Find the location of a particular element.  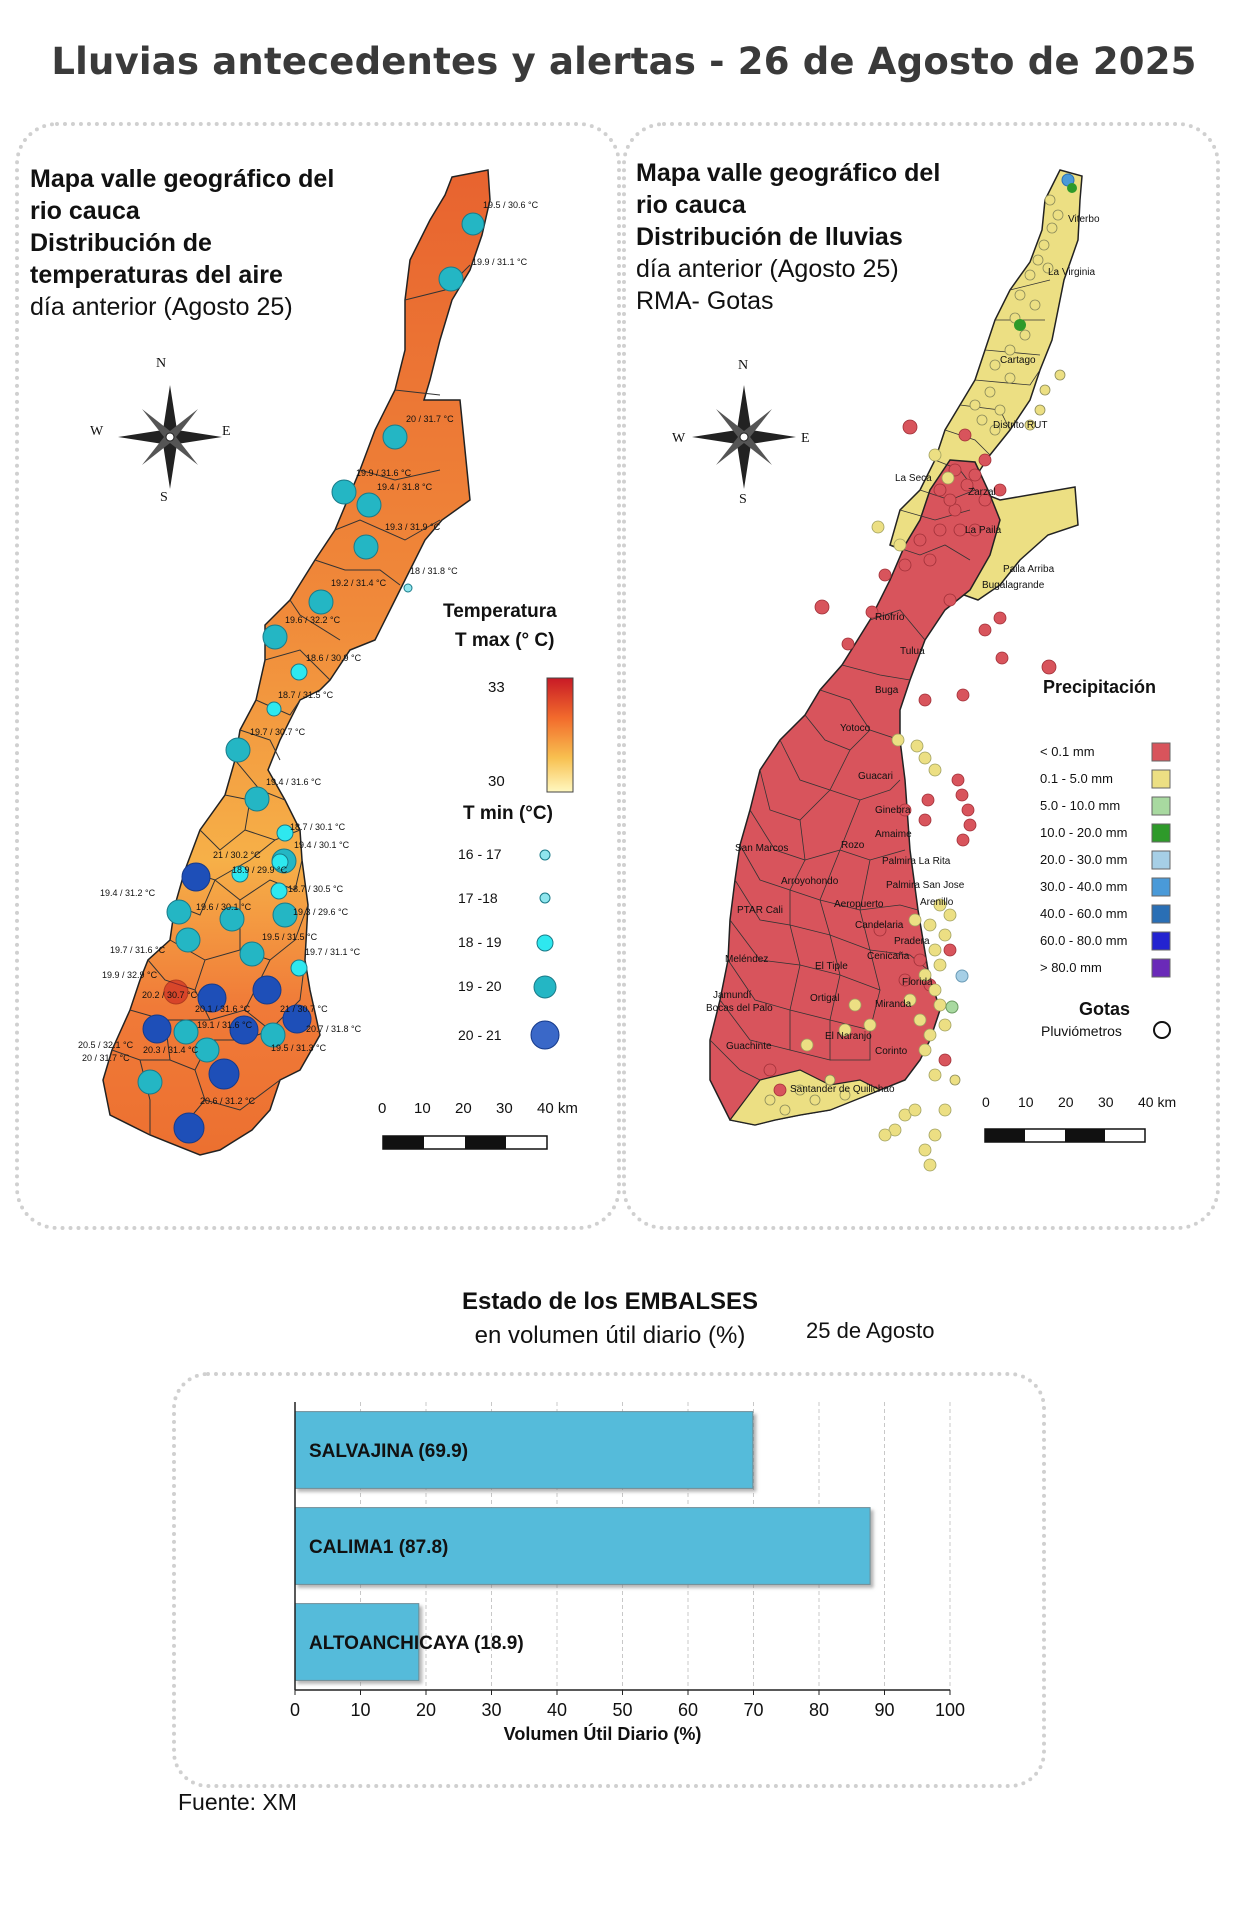

rain-title-line-1: Mapa valle geográfico del is located at coordinates (788, 173).